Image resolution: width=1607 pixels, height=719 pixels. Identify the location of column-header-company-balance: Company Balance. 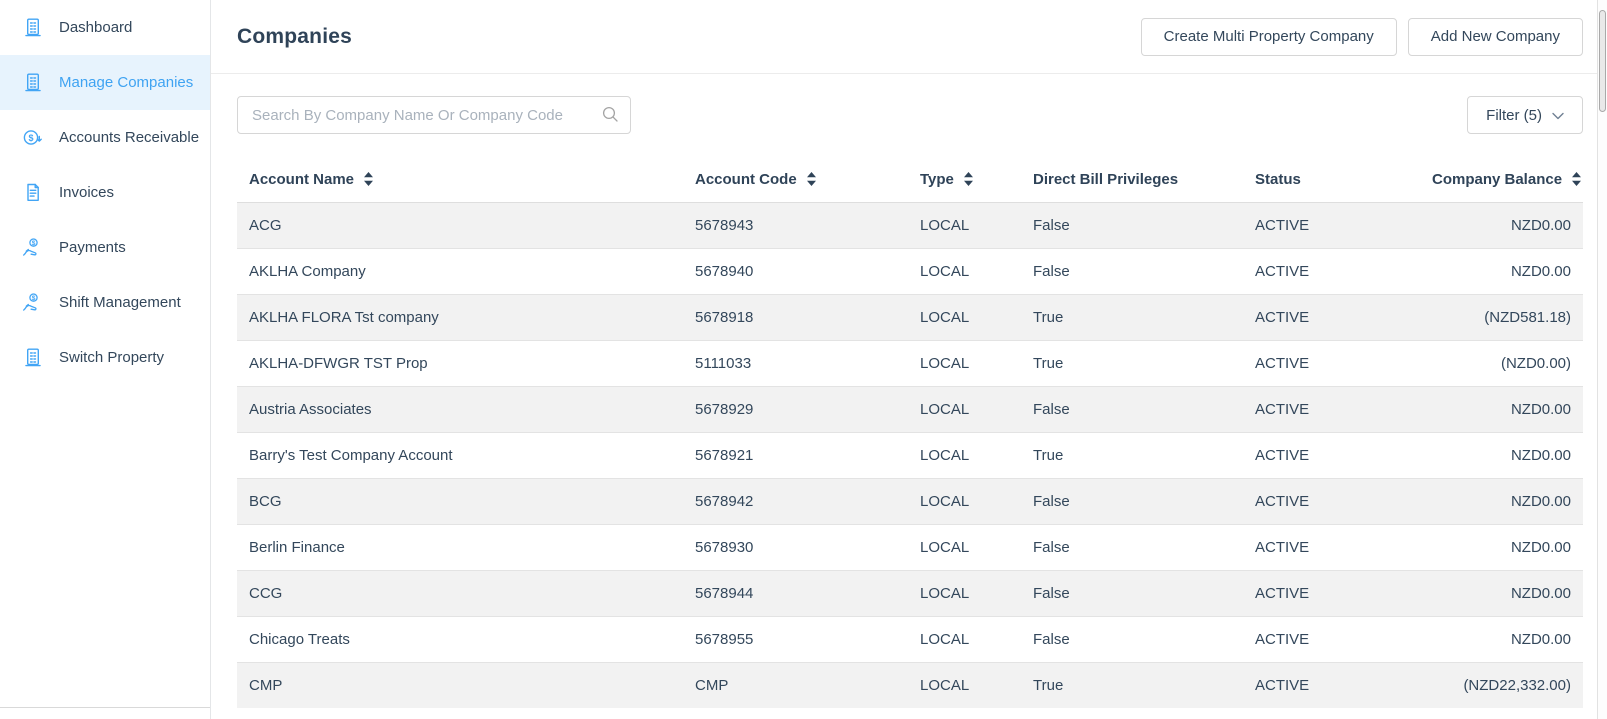
(1501, 179).